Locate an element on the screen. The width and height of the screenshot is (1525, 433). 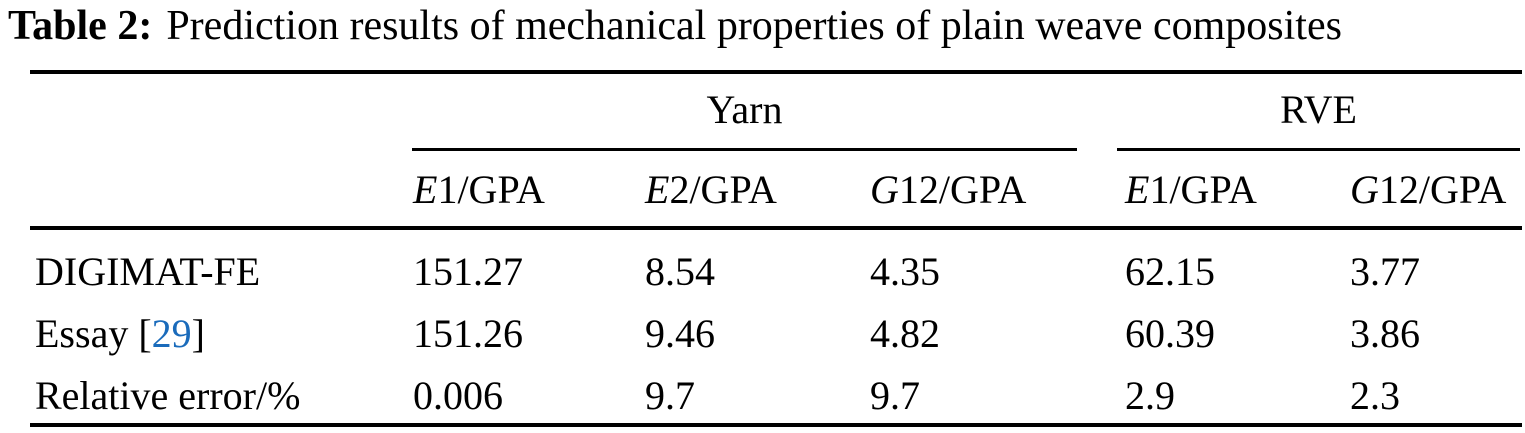
column-header-yarn-e2: E2/GPA is located at coordinates (711, 190).